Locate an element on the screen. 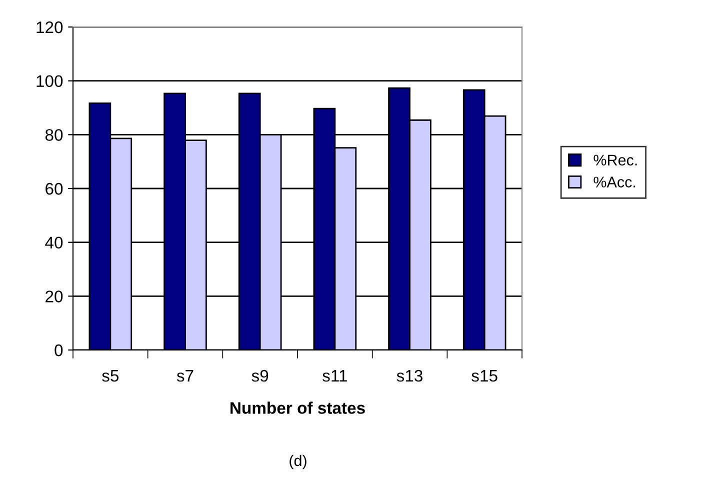 The image size is (724, 480). y-tick-label: 100 is located at coordinates (49, 81).